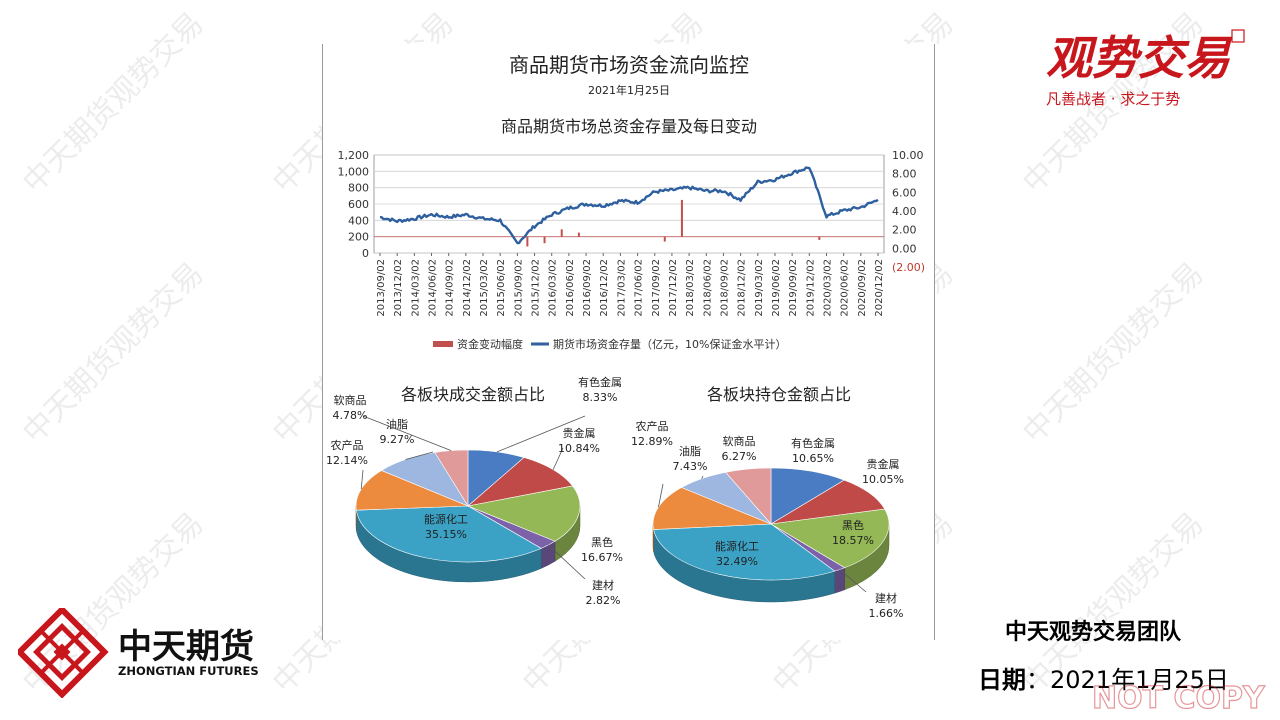  Describe the element at coordinates (669, 344) in the screenshot. I see `legend-label-stock: 期货市场资金存量（亿元，10%保证金水平计）` at that location.